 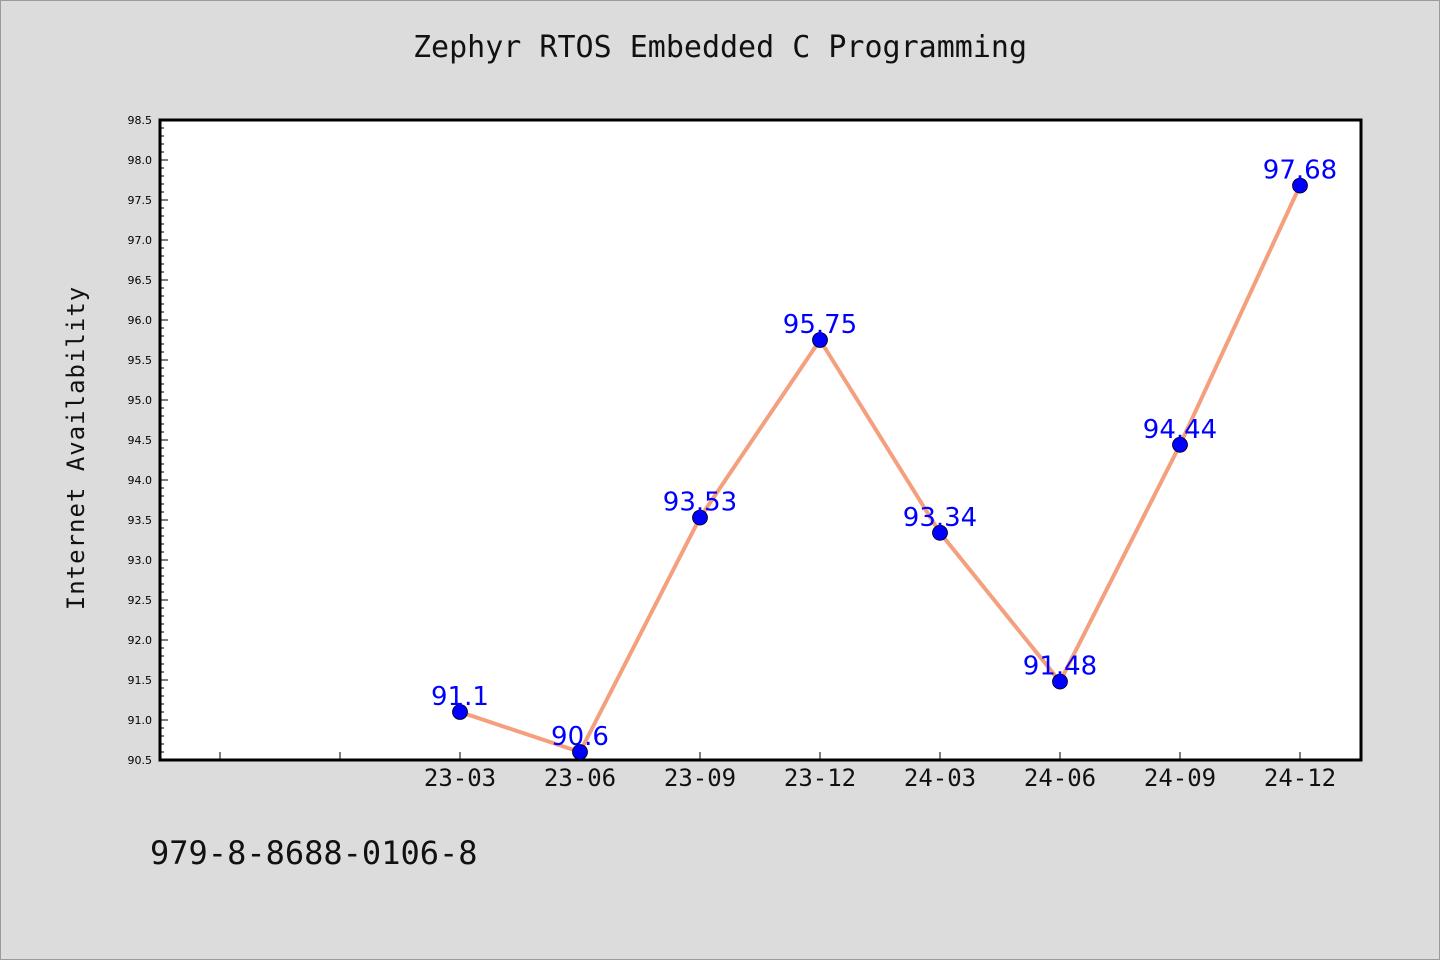 I want to click on y-tick-label: 96.5, so click(x=140, y=280).